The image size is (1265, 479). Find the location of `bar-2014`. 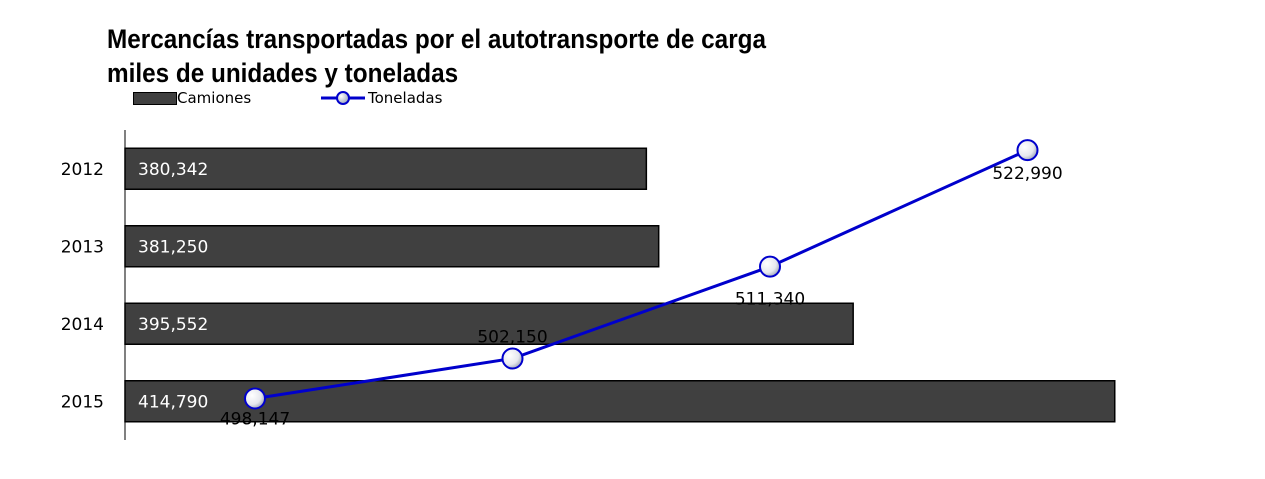

bar-2014 is located at coordinates (489, 323).